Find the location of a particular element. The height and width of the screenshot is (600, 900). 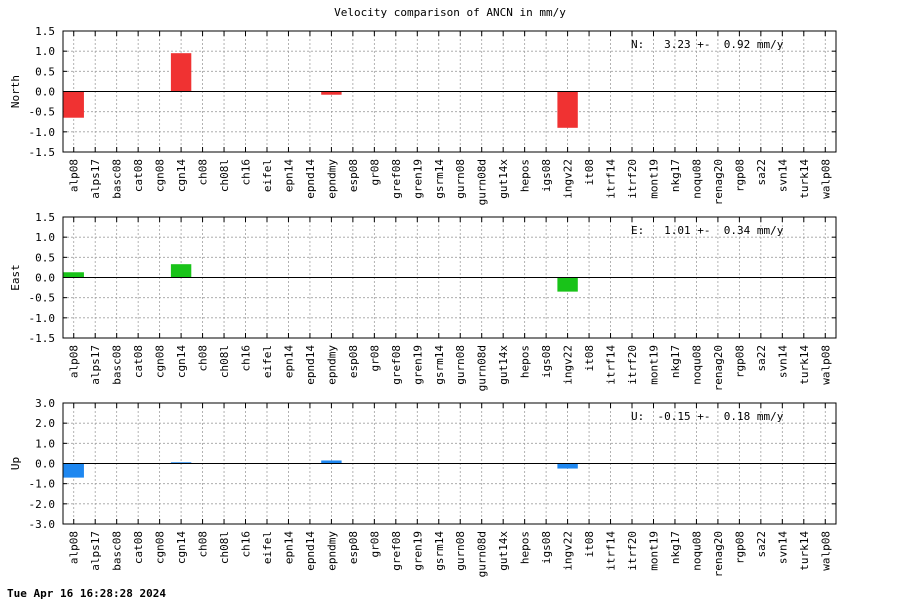

y-tick-label: 3.0 is located at coordinates (45, 403).